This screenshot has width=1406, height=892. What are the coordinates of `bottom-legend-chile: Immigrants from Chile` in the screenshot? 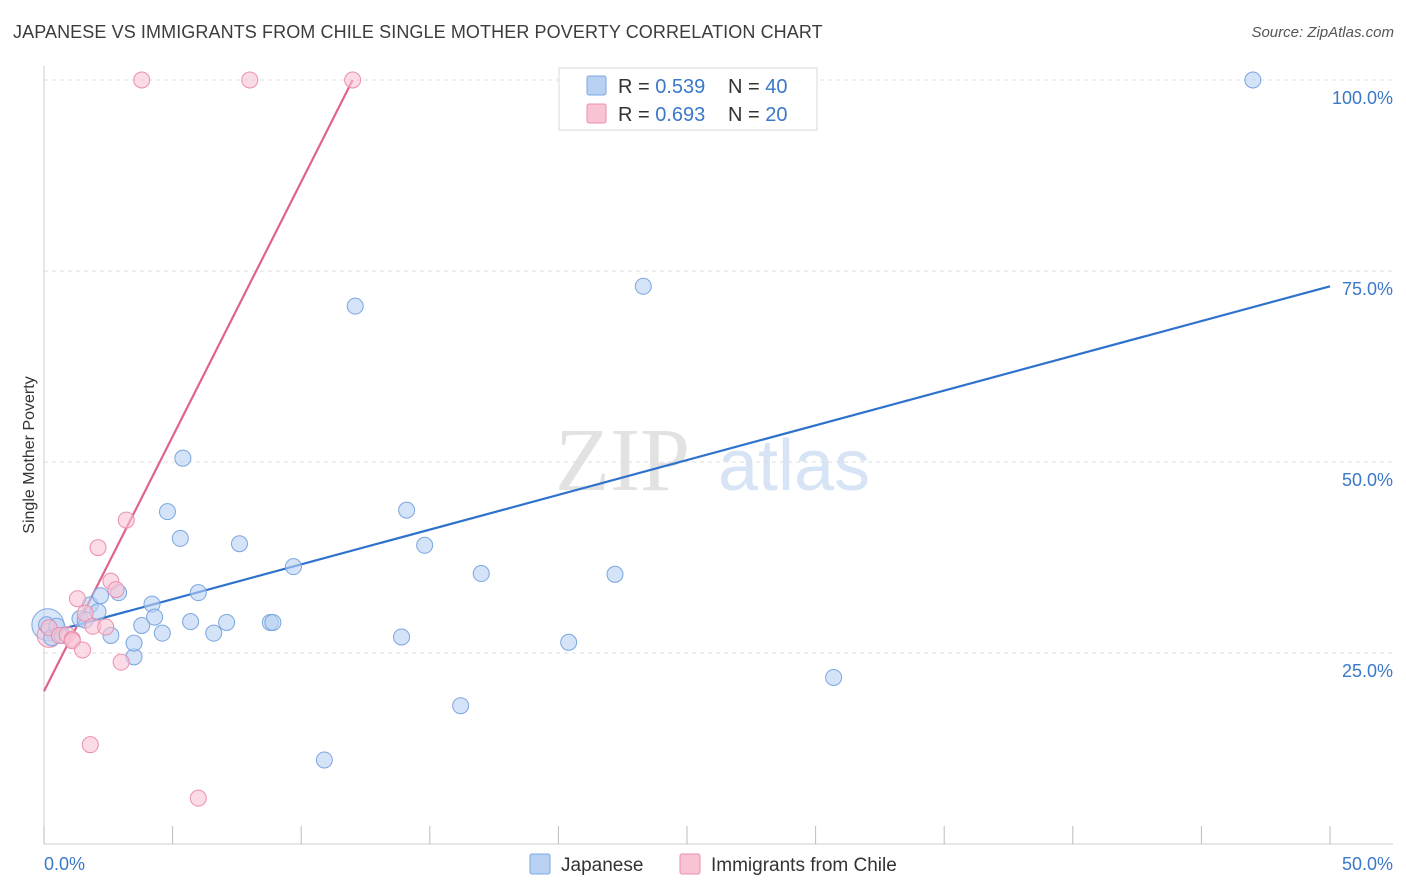 It's located at (804, 865).